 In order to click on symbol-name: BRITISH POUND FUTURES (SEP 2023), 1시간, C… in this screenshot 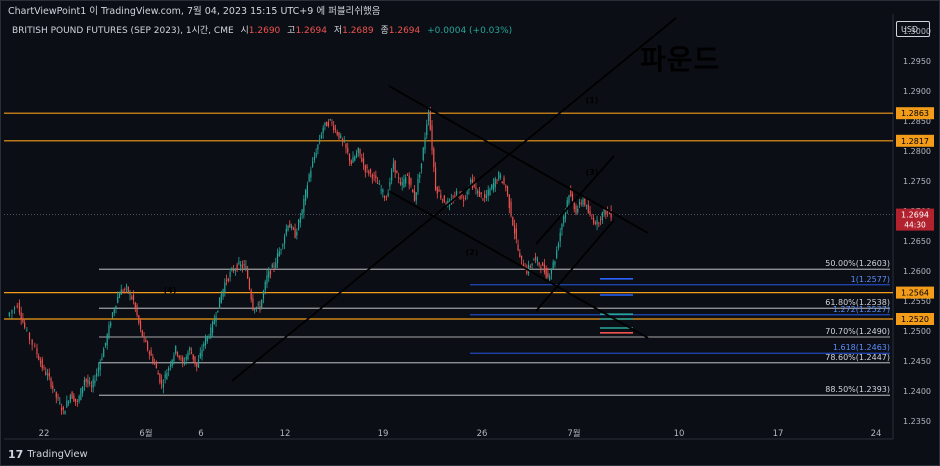, I will do `click(123, 31)`.